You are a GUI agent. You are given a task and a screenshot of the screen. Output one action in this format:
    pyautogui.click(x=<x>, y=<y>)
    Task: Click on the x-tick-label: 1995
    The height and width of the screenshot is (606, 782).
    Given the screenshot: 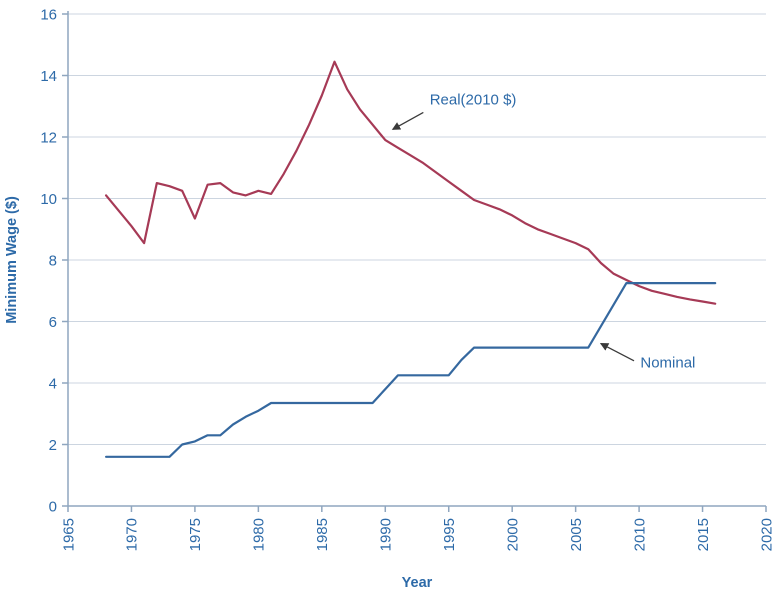 What is the action you would take?
    pyautogui.click(x=449, y=534)
    